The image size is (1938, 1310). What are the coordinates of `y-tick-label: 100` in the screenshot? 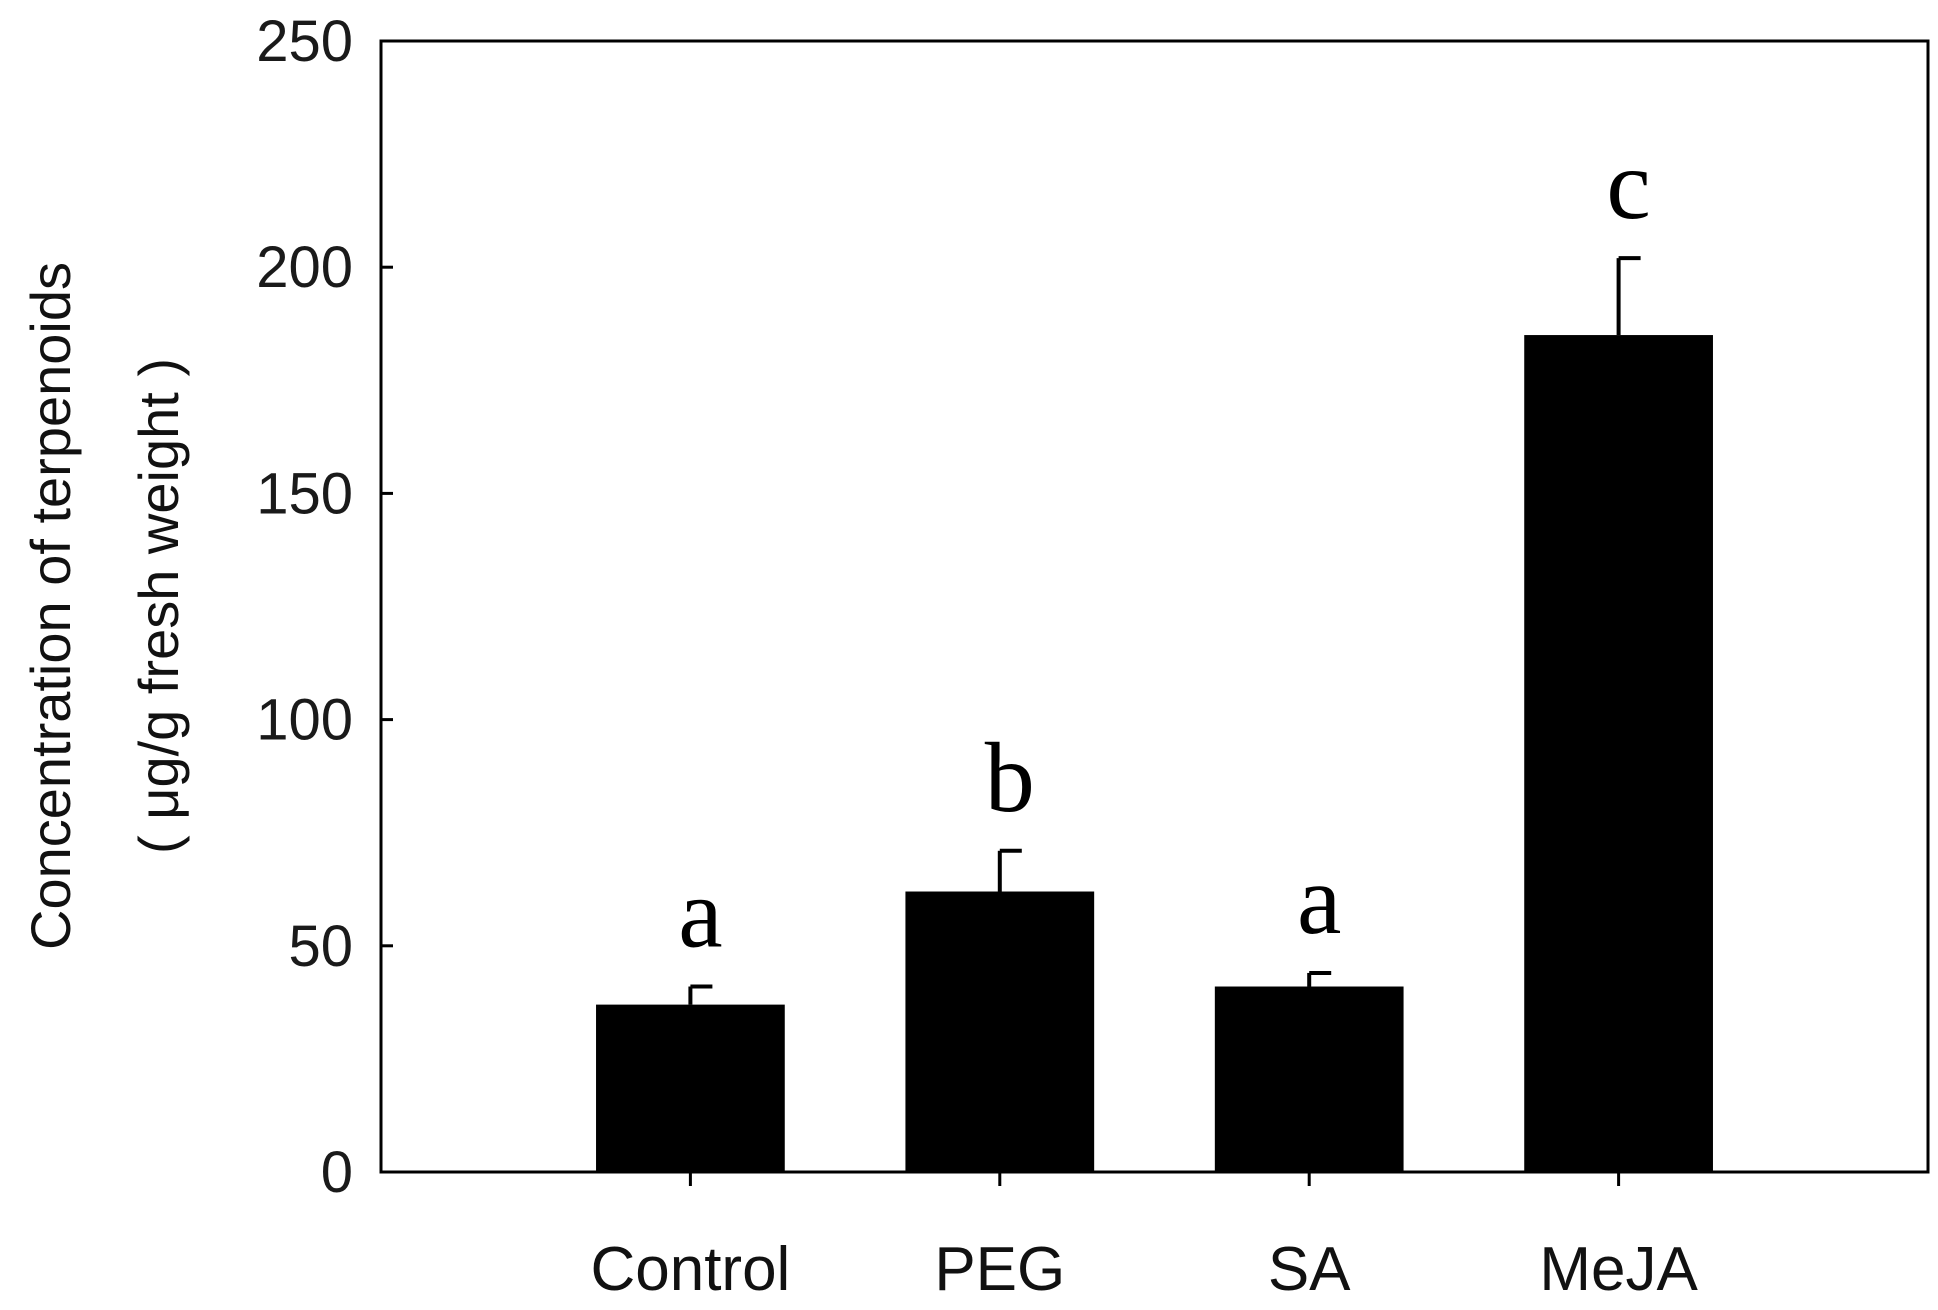 It's located at (304, 720).